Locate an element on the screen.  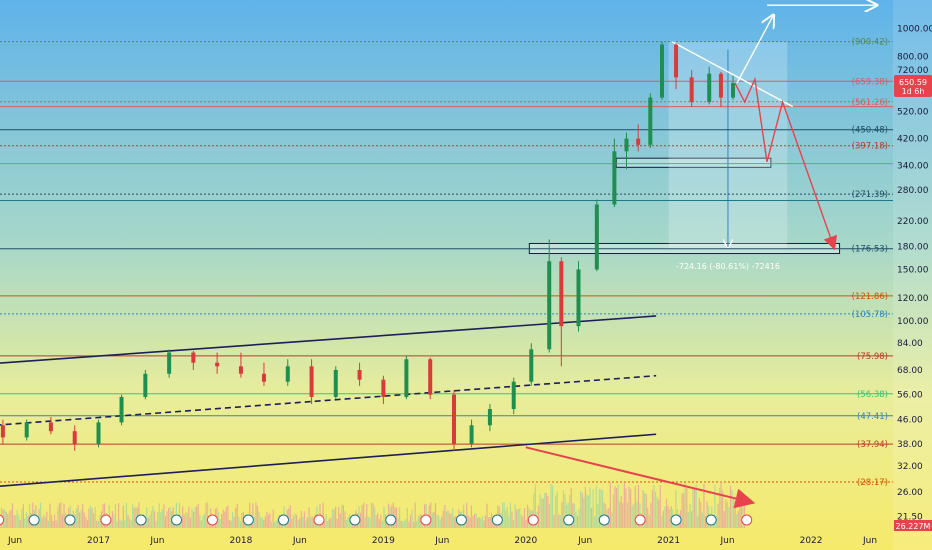
y-tick-label: 38.00 is located at coordinates (910, 445).